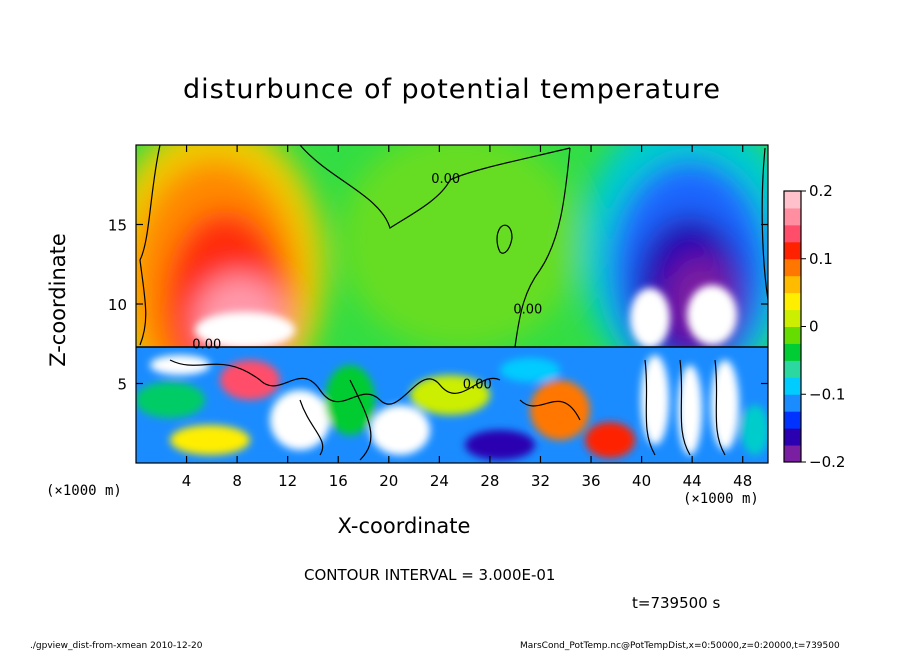 The image size is (904, 654). I want to click on colorbar: 0.2 0.1 0 −0.1 −0.2, so click(814, 326).